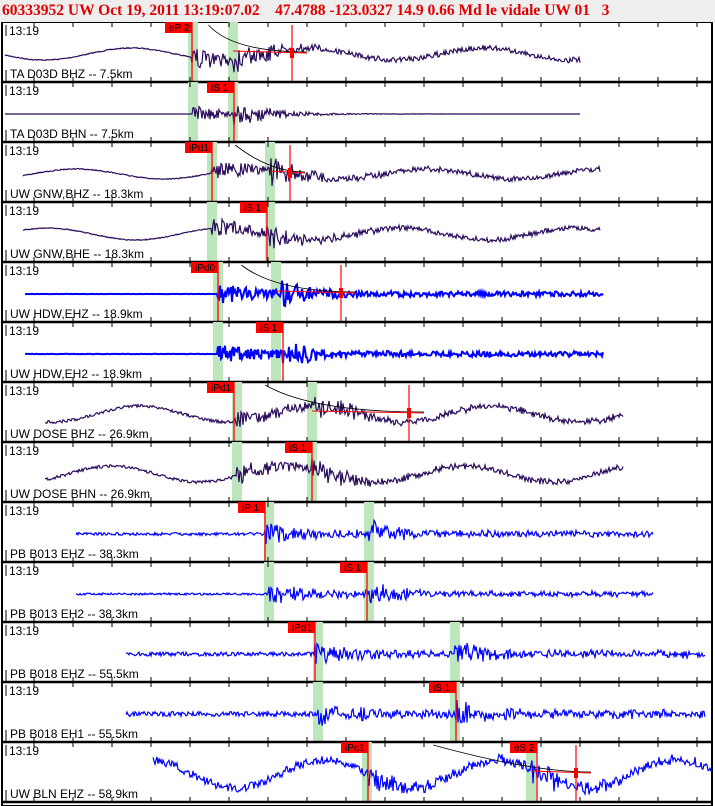 The height and width of the screenshot is (806, 715). Describe the element at coordinates (76, 374) in the screenshot. I see `trace-channel-label: UW HDW,EH2 -- 18.9km` at that location.